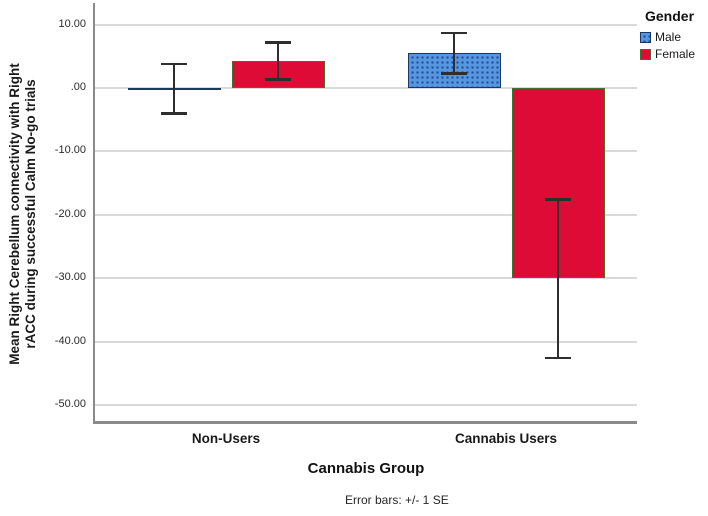  Describe the element at coordinates (72, 23) in the screenshot. I see `y-tick-label: 10.00` at that location.